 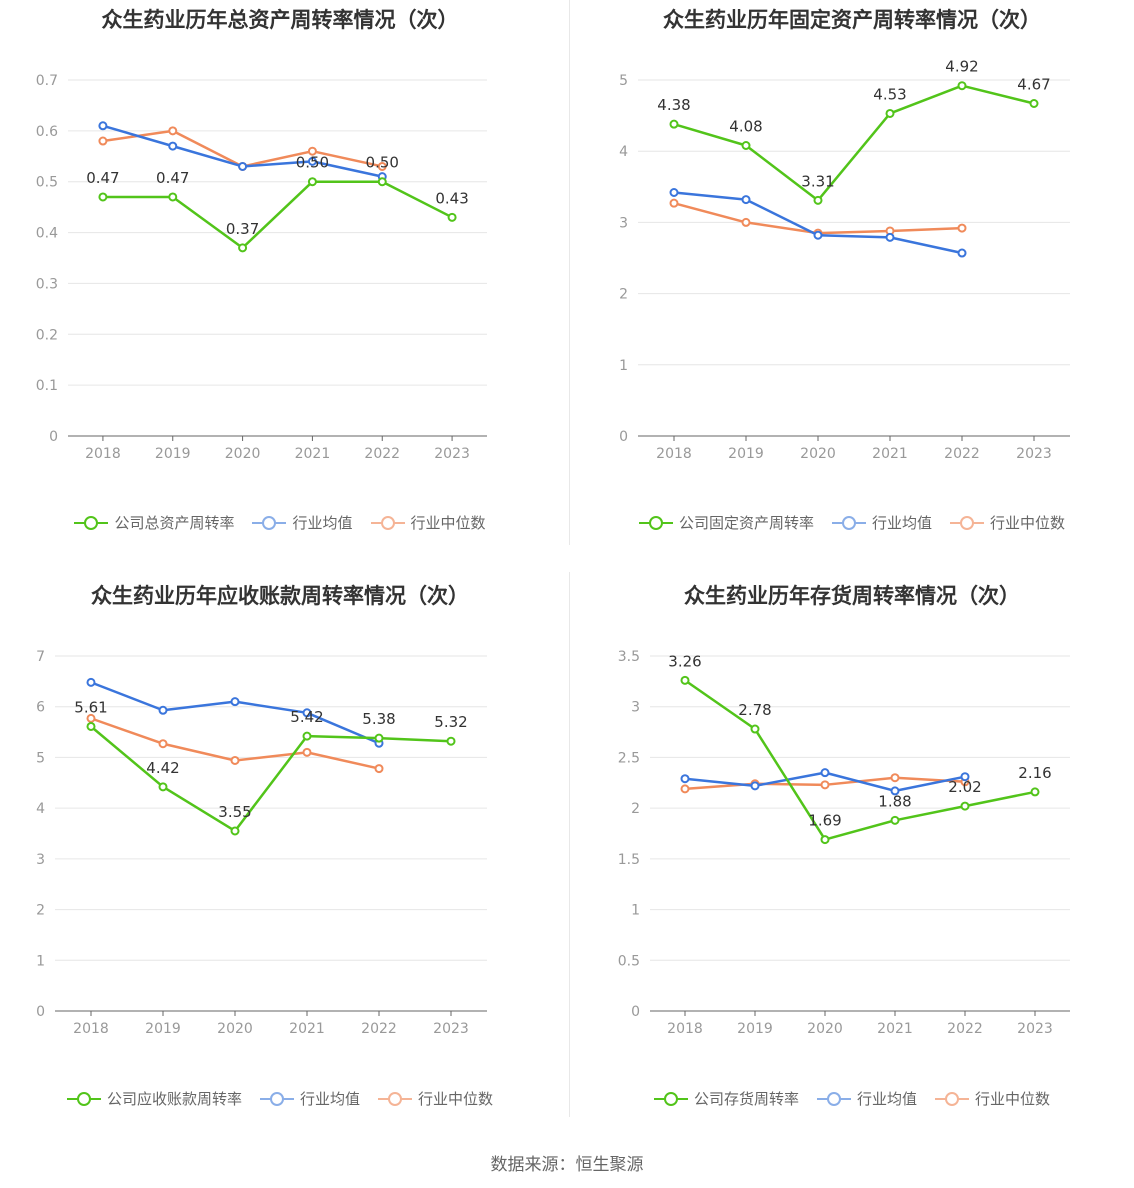 I want to click on data-label: 4.42, so click(x=162, y=768).